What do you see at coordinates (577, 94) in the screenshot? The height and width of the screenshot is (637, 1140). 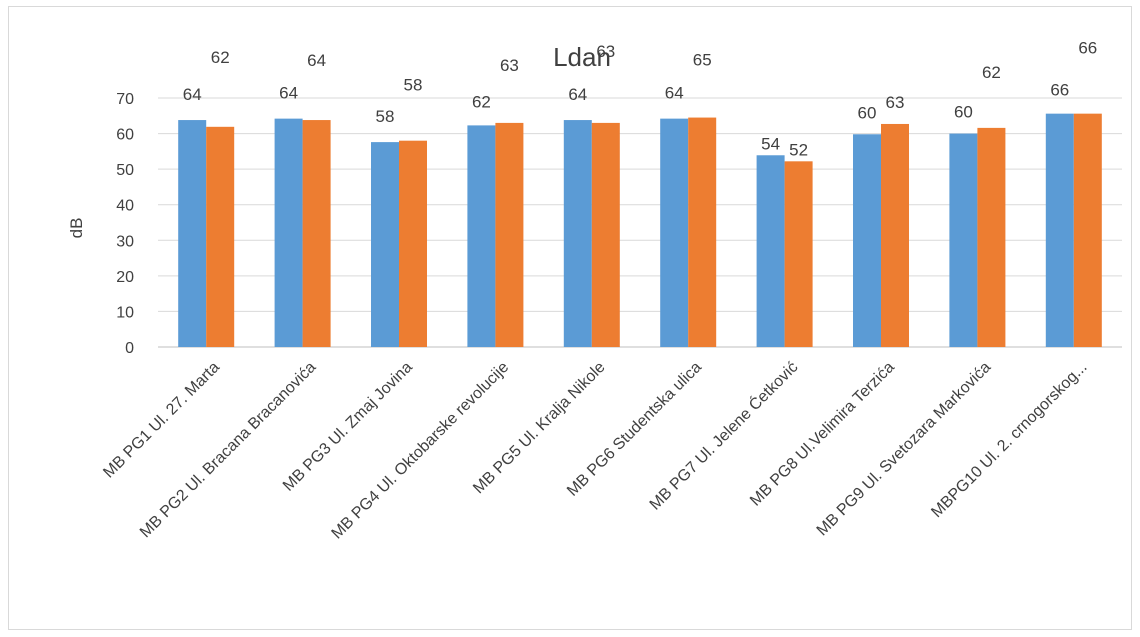 I see `data-label-series-1-5: 64` at bounding box center [577, 94].